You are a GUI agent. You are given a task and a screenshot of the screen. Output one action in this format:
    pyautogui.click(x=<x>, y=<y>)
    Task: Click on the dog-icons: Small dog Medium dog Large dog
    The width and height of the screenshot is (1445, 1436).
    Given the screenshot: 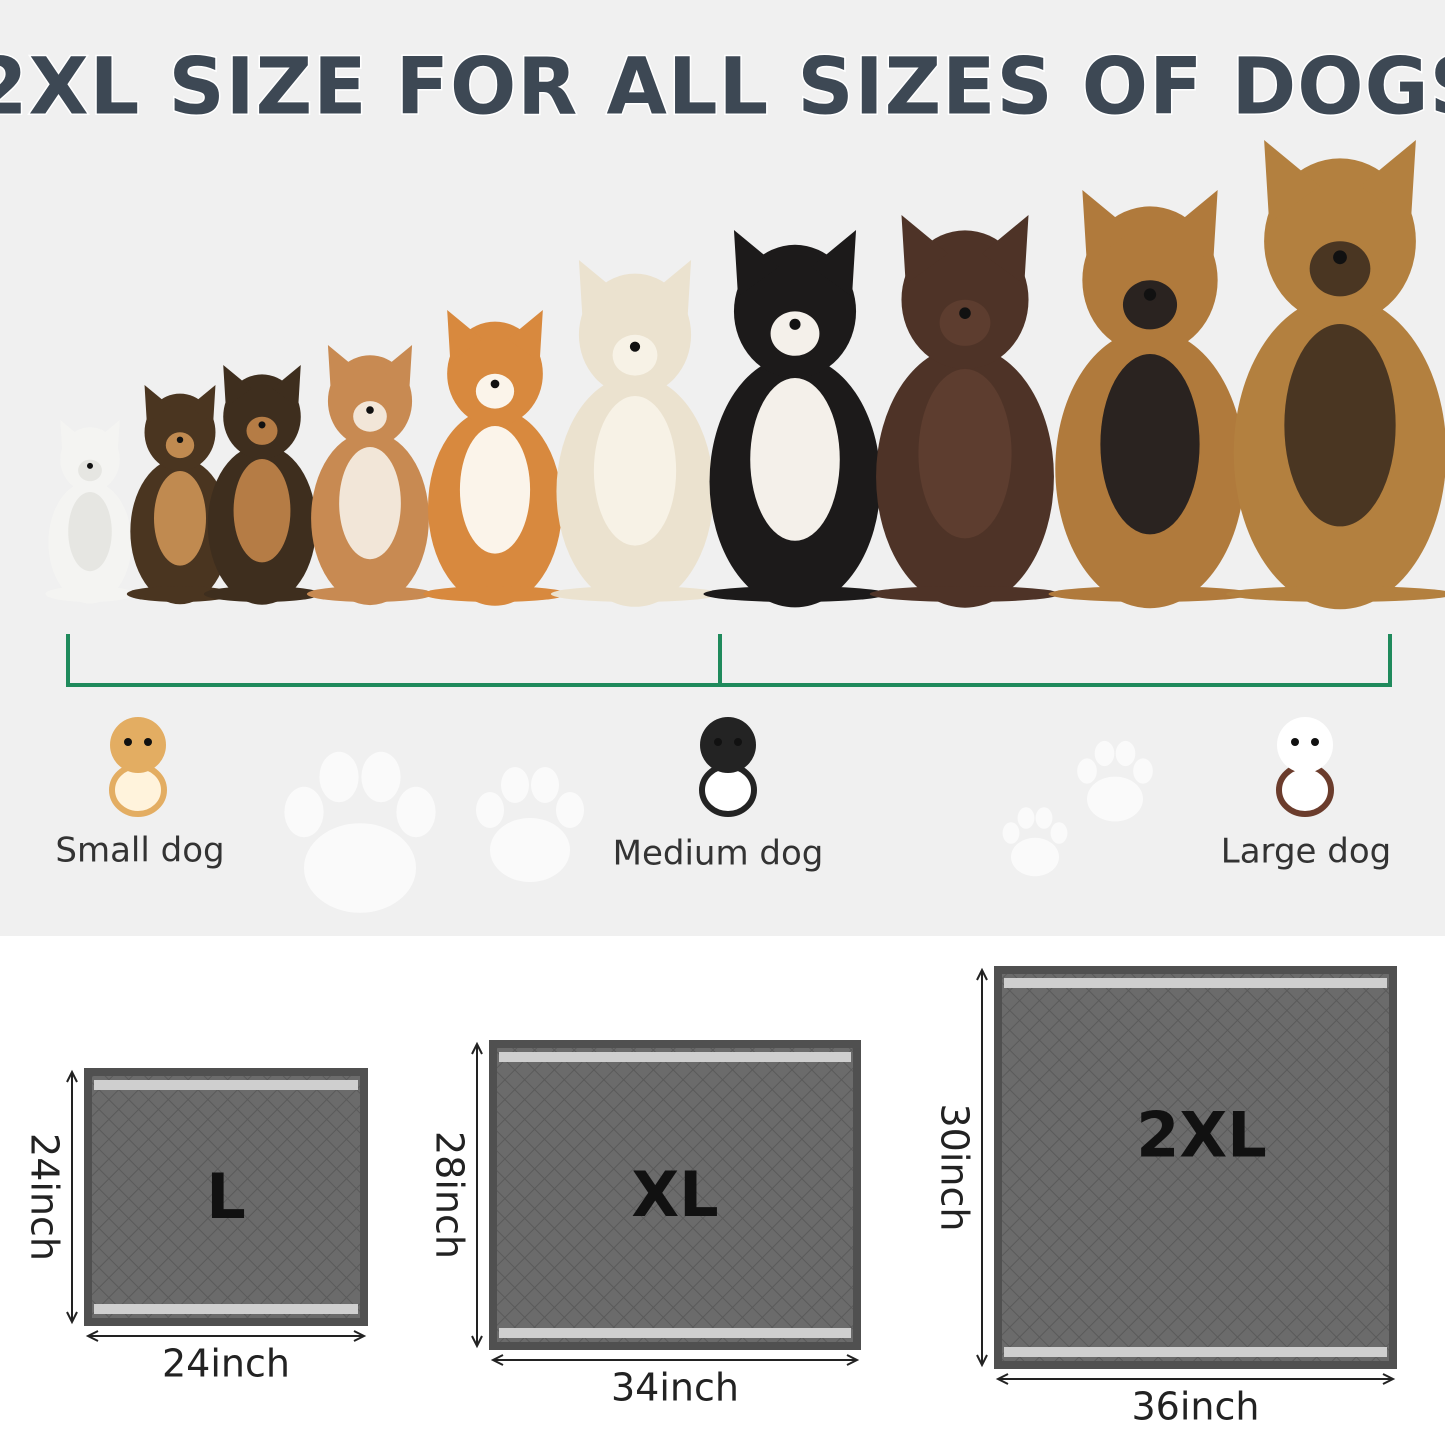 What is the action you would take?
    pyautogui.click(x=723, y=795)
    